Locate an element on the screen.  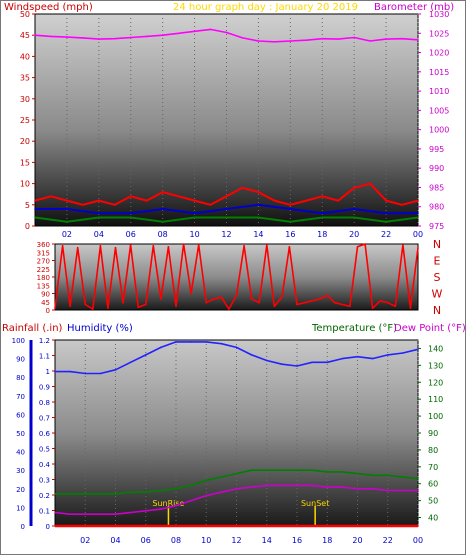
direction-y-tick-label: 90 is located at coordinates (45, 295).